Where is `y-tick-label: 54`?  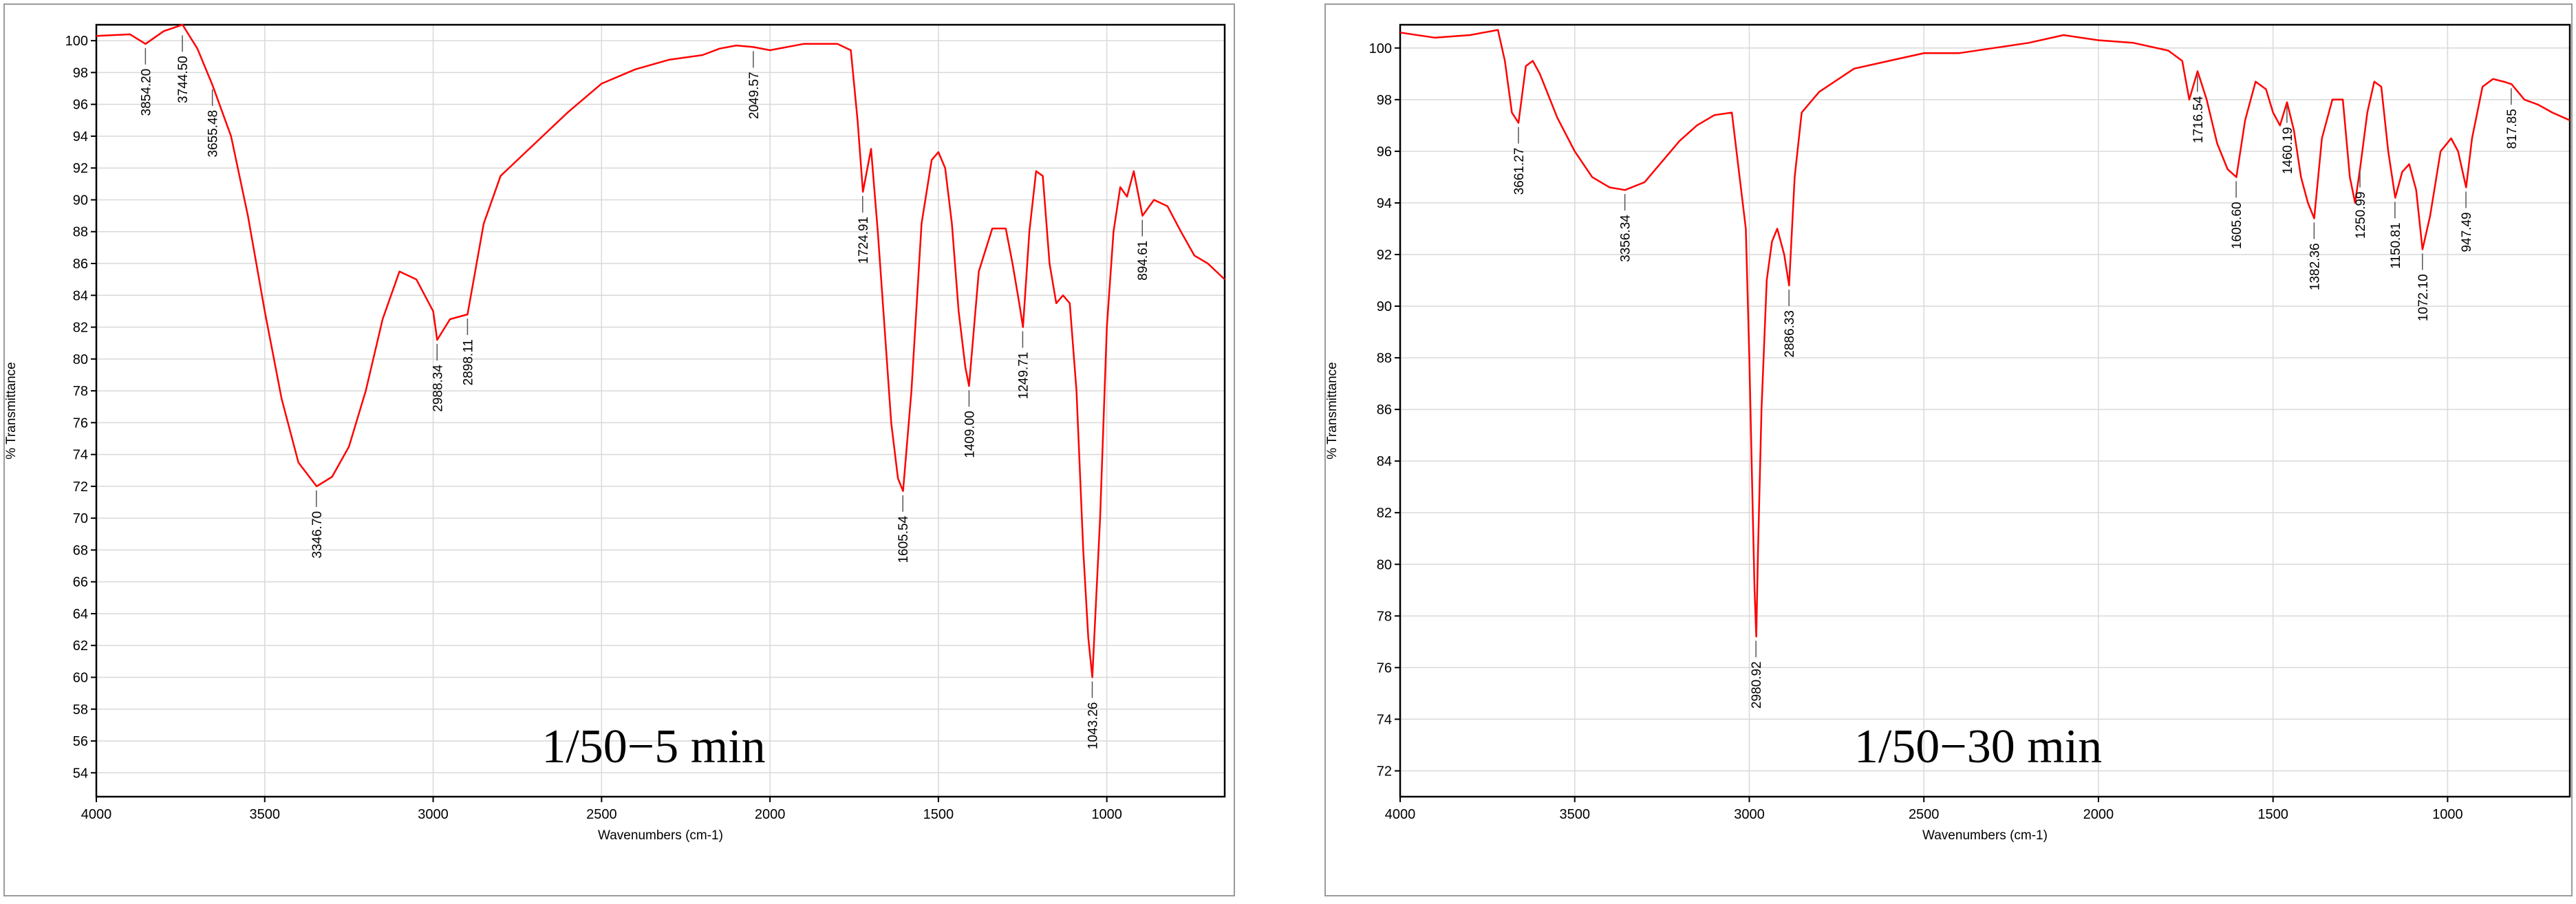 y-tick-label: 54 is located at coordinates (80, 773).